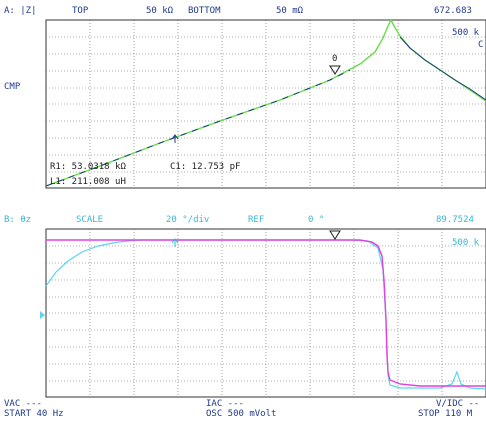 Image resolution: width=486 pixels, height=422 pixels. What do you see at coordinates (42, 315) in the screenshot?
I see `reference-indicator` at bounding box center [42, 315].